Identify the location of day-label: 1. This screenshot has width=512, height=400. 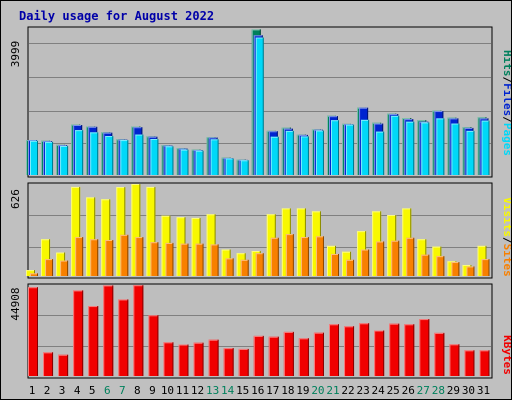
(32, 390).